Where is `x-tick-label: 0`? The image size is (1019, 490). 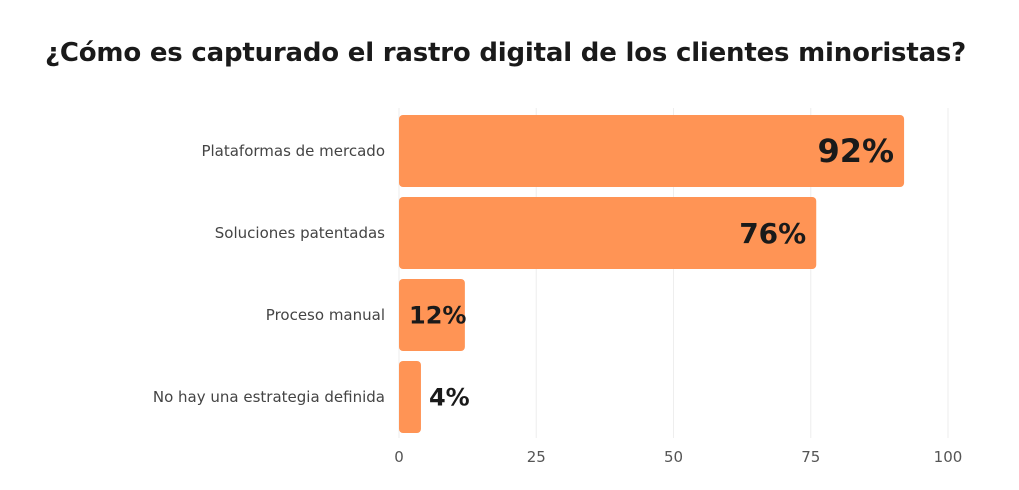
x-tick-label: 0 is located at coordinates (399, 457).